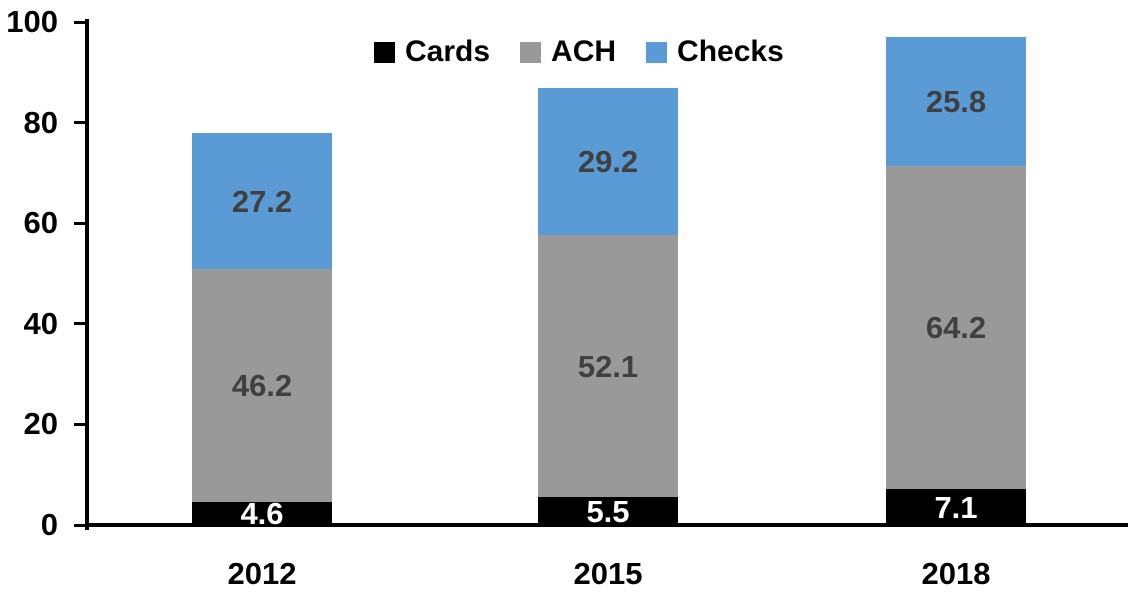 The image size is (1134, 599). What do you see at coordinates (87, 274) in the screenshot?
I see `y-axis-line` at bounding box center [87, 274].